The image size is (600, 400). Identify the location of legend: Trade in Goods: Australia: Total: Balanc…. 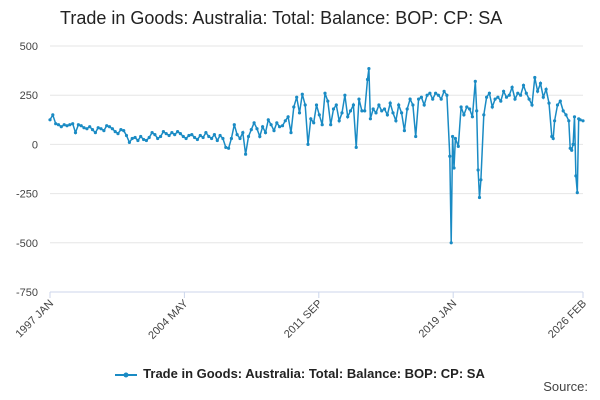
(300, 373).